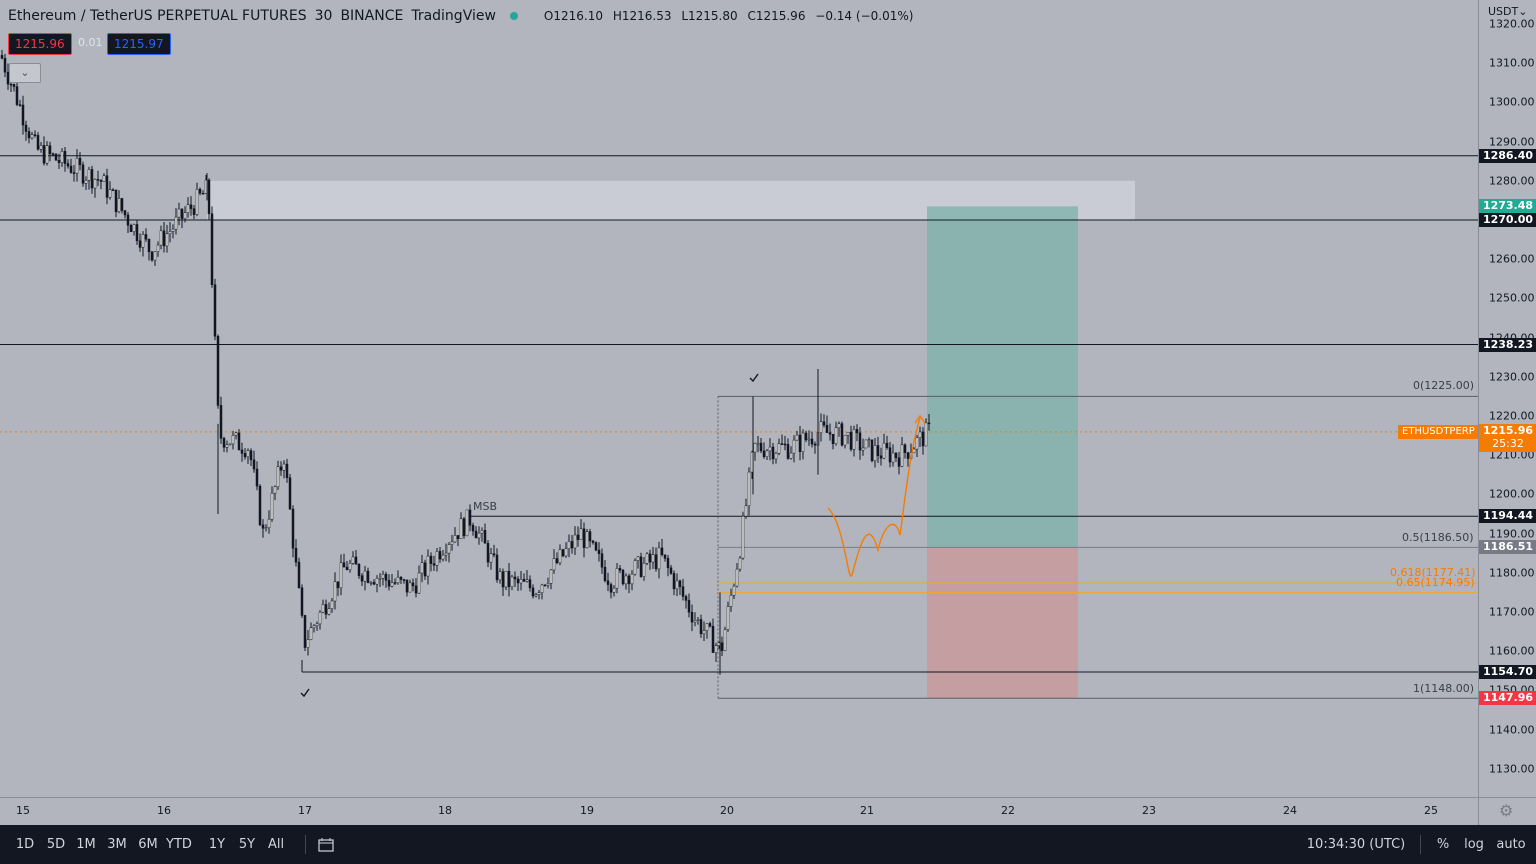 This screenshot has width=1536, height=864. What do you see at coordinates (323, 16) in the screenshot?
I see `interval-label: 30` at bounding box center [323, 16].